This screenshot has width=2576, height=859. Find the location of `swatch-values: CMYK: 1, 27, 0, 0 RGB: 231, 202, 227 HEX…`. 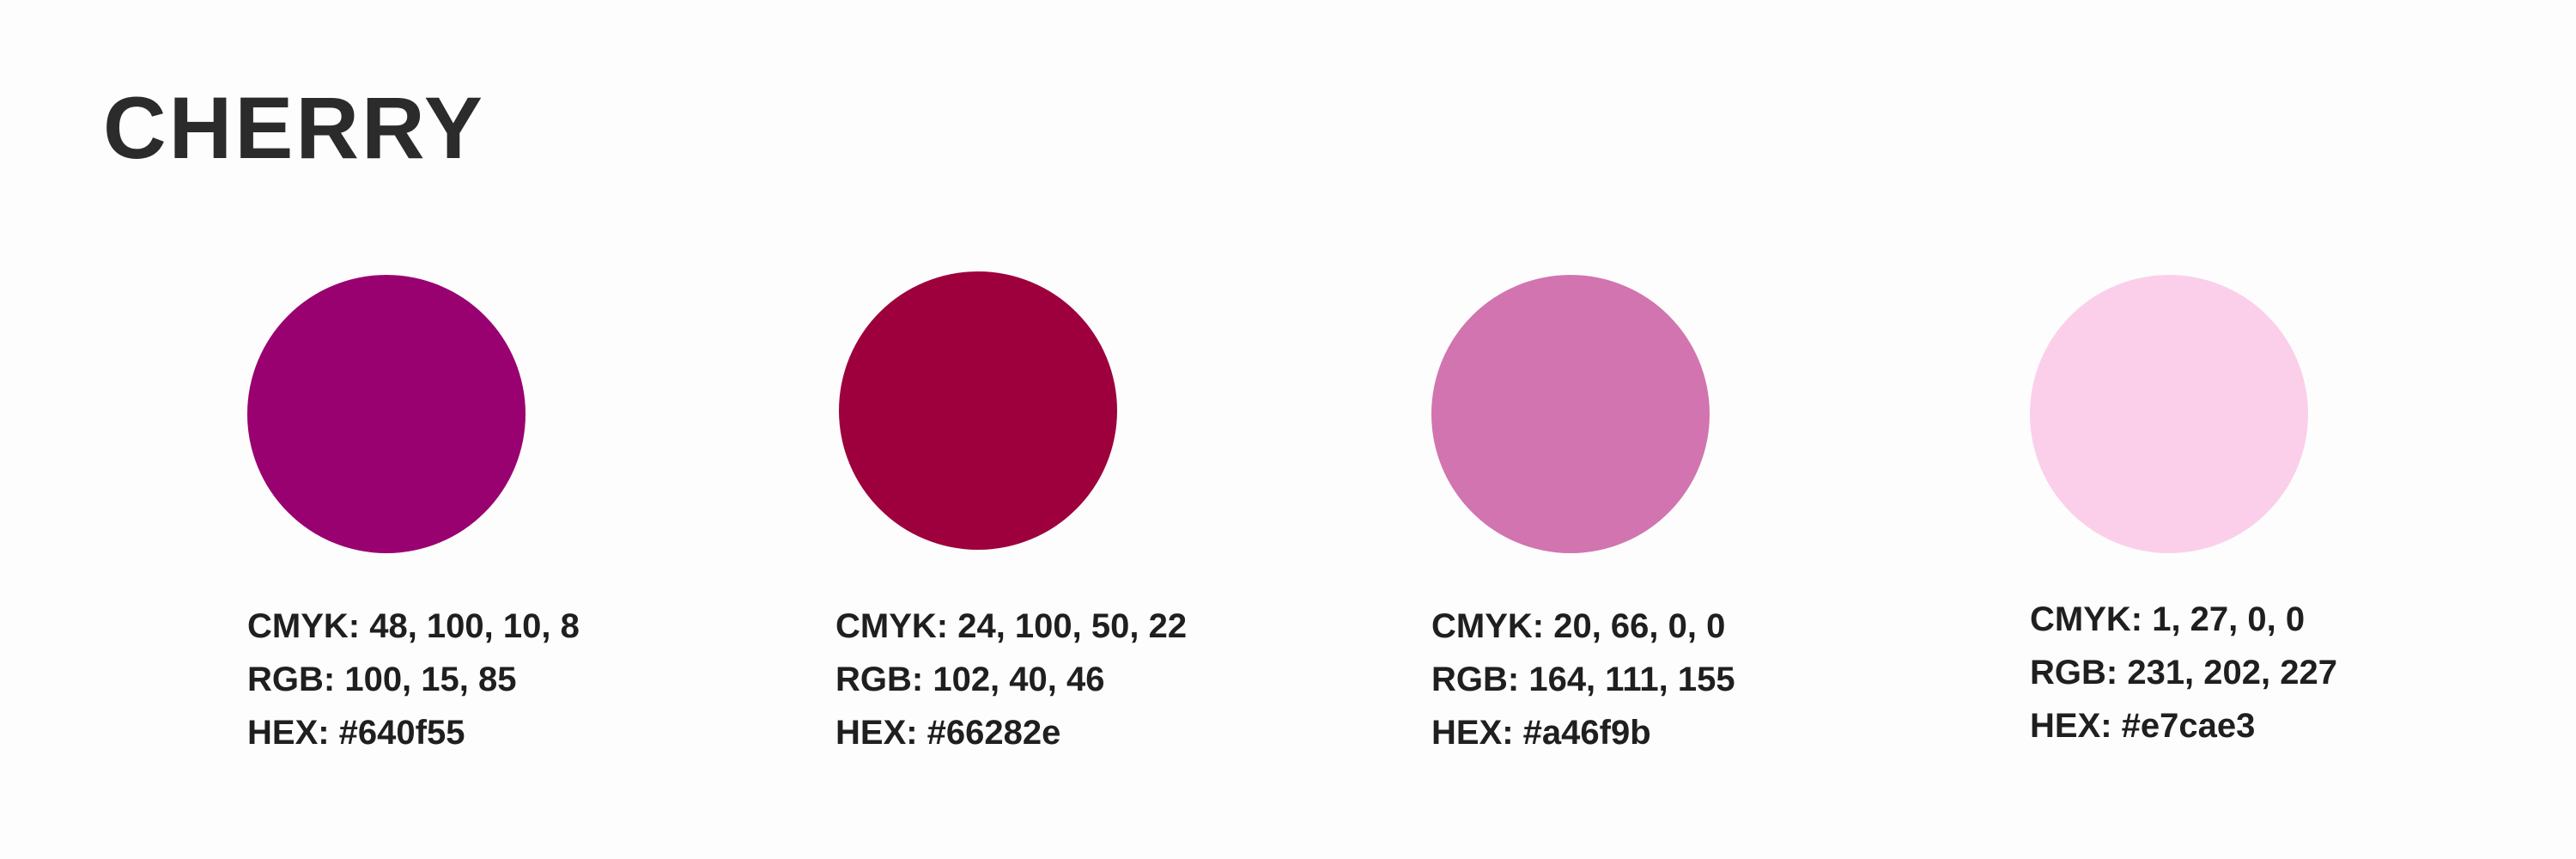

swatch-values: CMYK: 1, 27, 0, 0 RGB: 231, 202, 227 HEX… is located at coordinates (2184, 672).